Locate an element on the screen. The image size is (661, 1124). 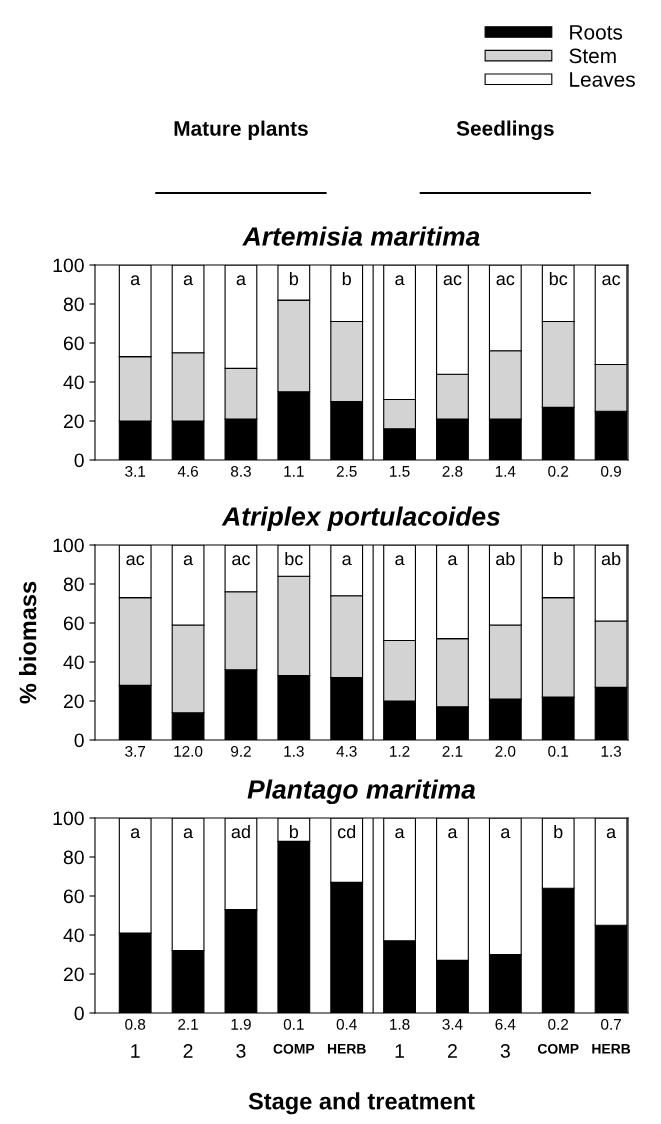
text: 1.5 is located at coordinates (400, 471).